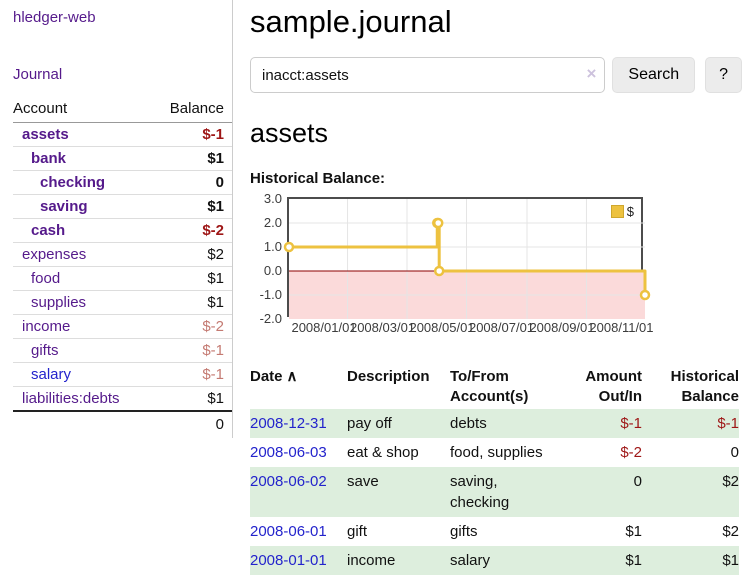  Describe the element at coordinates (730, 560) in the screenshot. I see `transaction-balance: $1` at that location.